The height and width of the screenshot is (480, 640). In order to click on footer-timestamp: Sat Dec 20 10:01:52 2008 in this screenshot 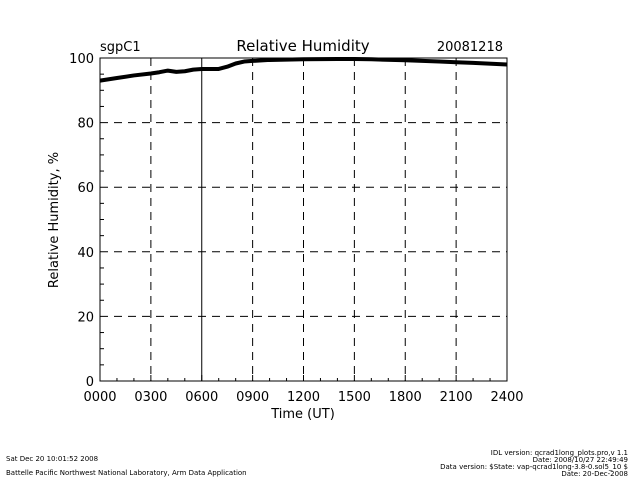, I will do `click(52, 459)`.